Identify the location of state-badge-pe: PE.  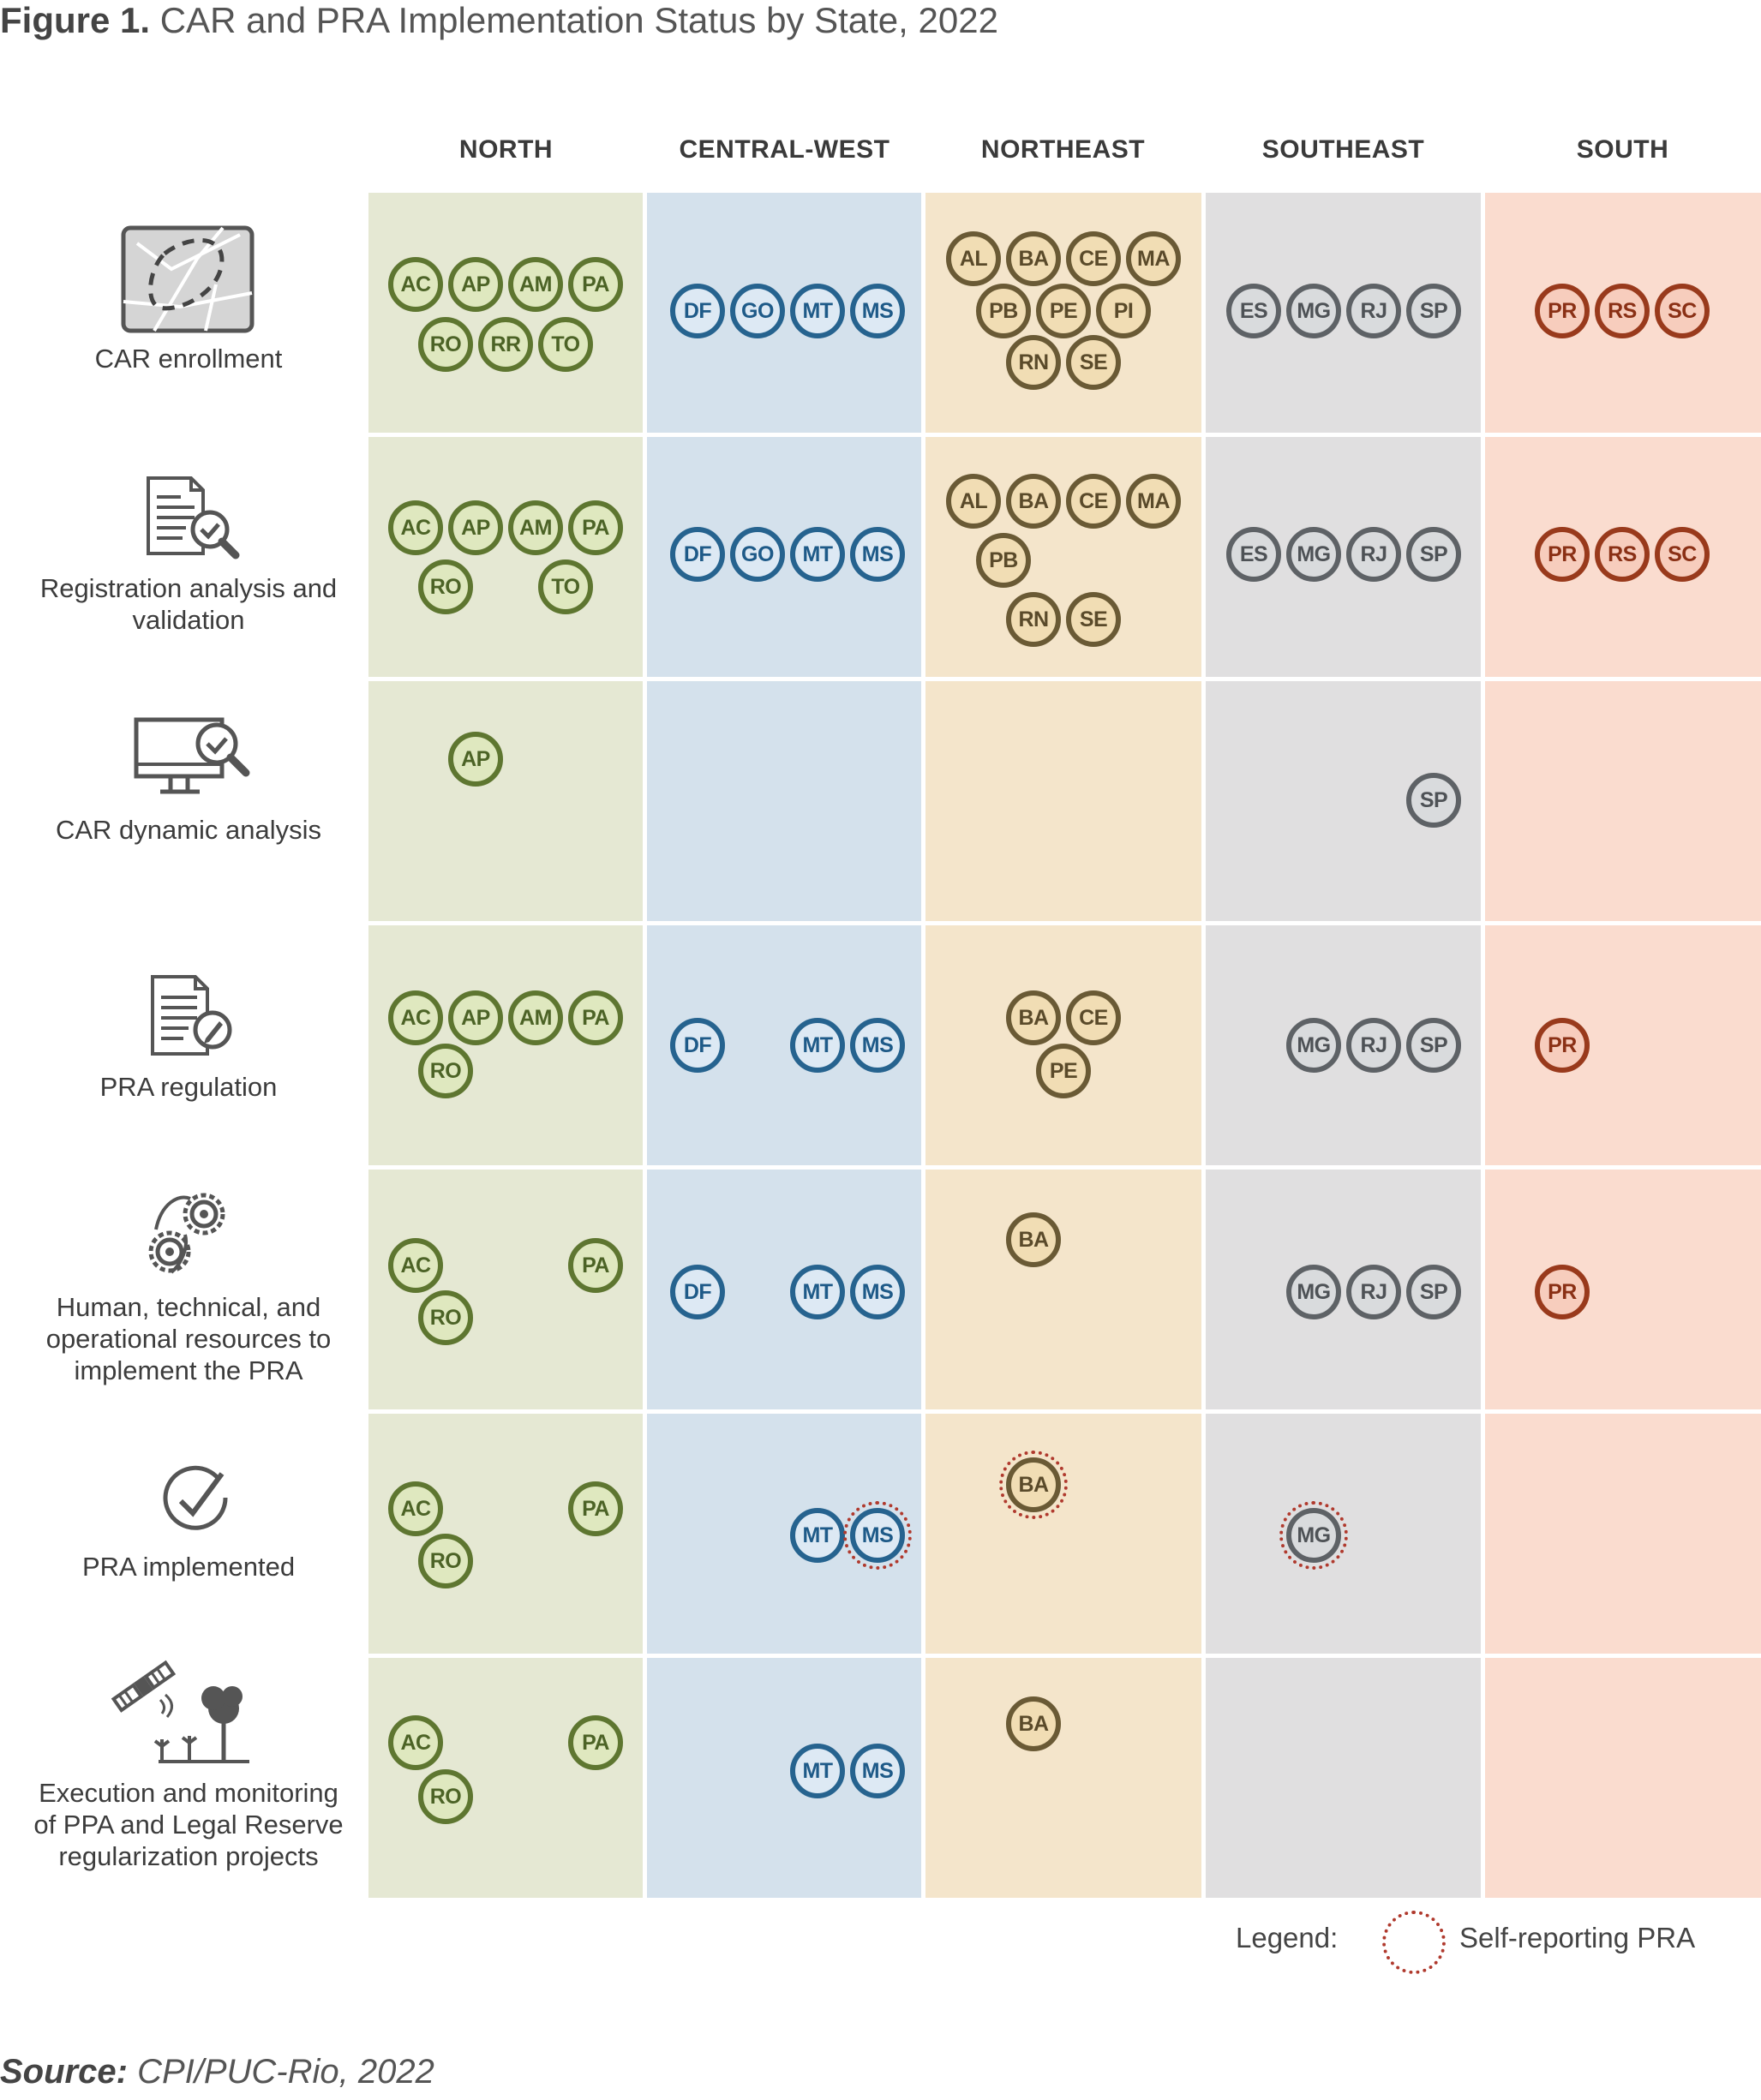
(1063, 311).